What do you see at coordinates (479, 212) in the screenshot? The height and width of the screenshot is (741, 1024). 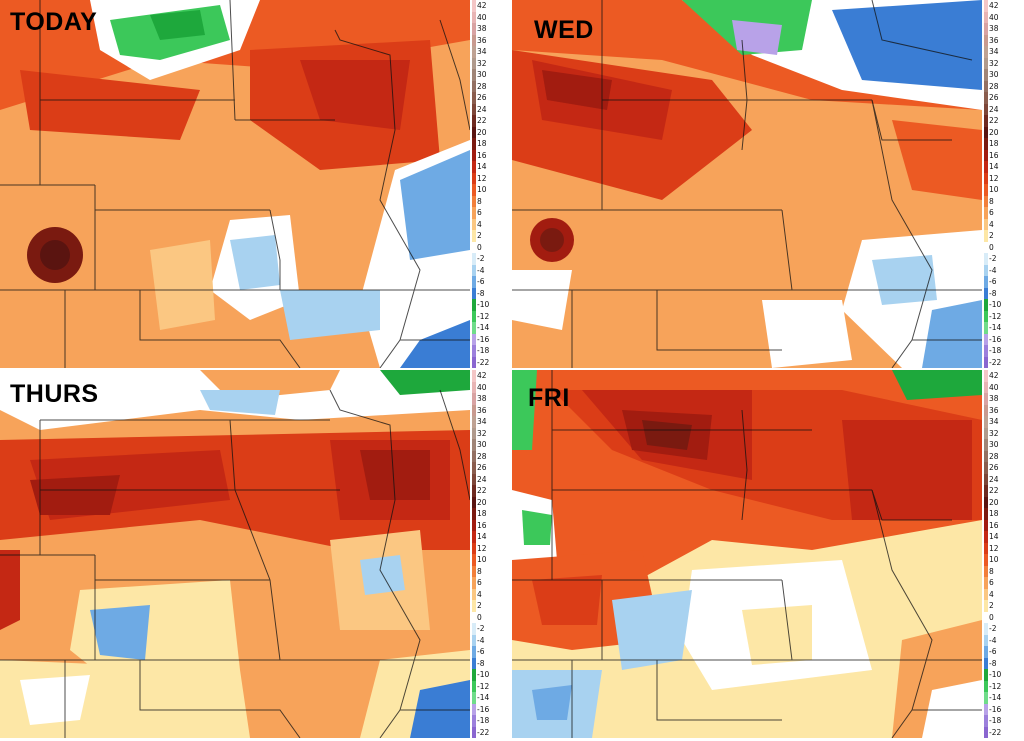 I see `colorbar-tick-label: 6` at bounding box center [479, 212].